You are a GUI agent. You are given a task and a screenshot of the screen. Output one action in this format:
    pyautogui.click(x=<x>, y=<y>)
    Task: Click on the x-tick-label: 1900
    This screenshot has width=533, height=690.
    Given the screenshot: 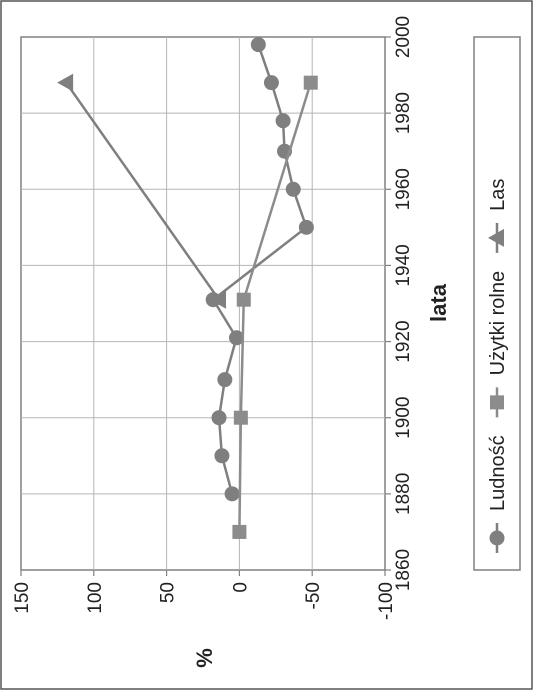 What is the action you would take?
    pyautogui.click(x=403, y=418)
    